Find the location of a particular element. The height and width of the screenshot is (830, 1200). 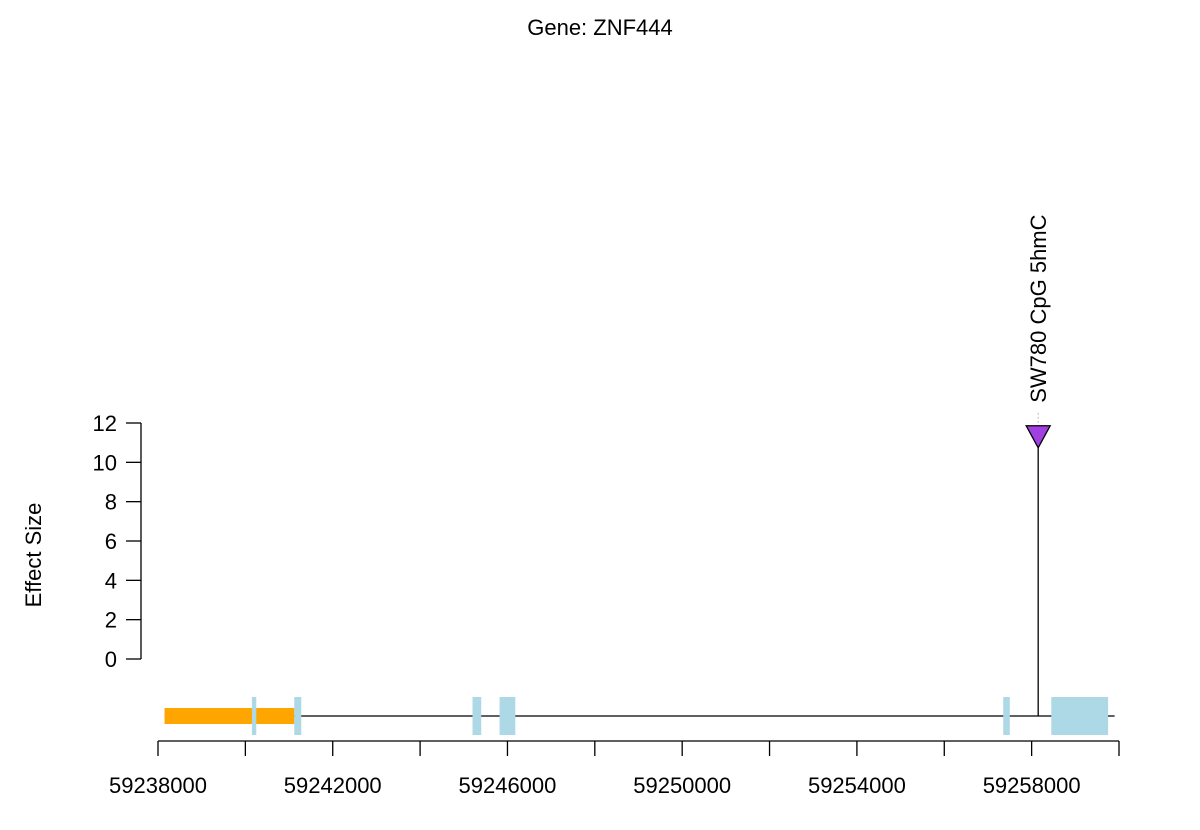

gene-track is located at coordinates (639, 716).